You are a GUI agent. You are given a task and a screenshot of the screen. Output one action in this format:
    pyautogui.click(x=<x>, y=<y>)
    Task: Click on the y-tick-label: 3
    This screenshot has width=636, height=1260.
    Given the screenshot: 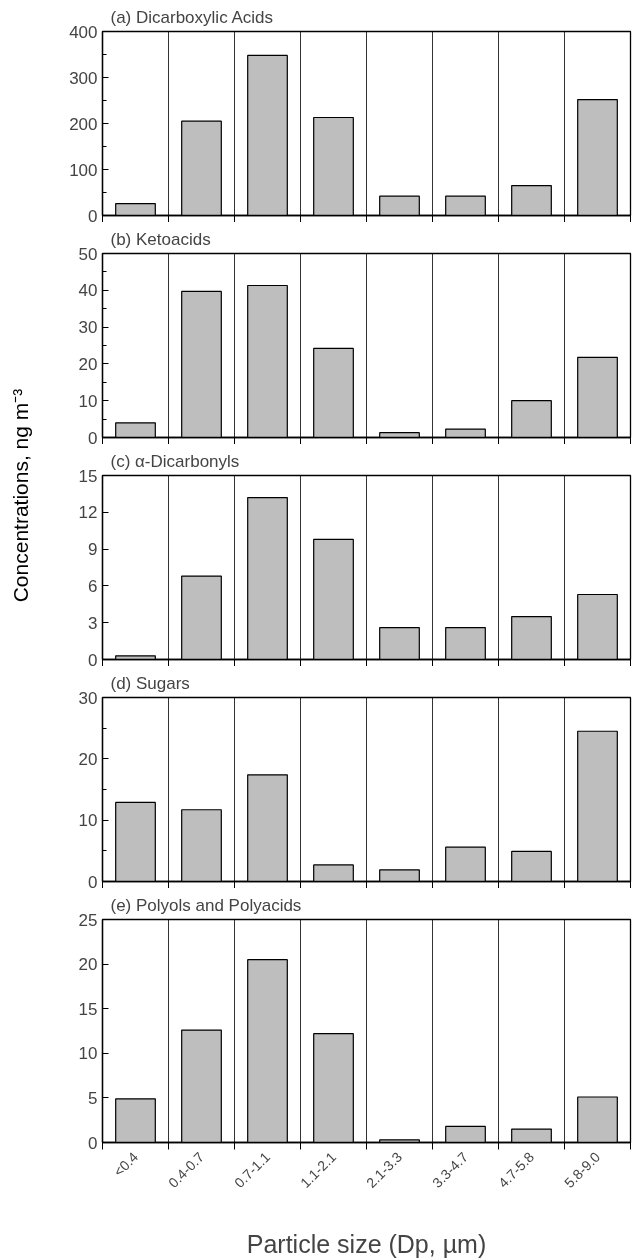 What is the action you would take?
    pyautogui.click(x=93, y=623)
    